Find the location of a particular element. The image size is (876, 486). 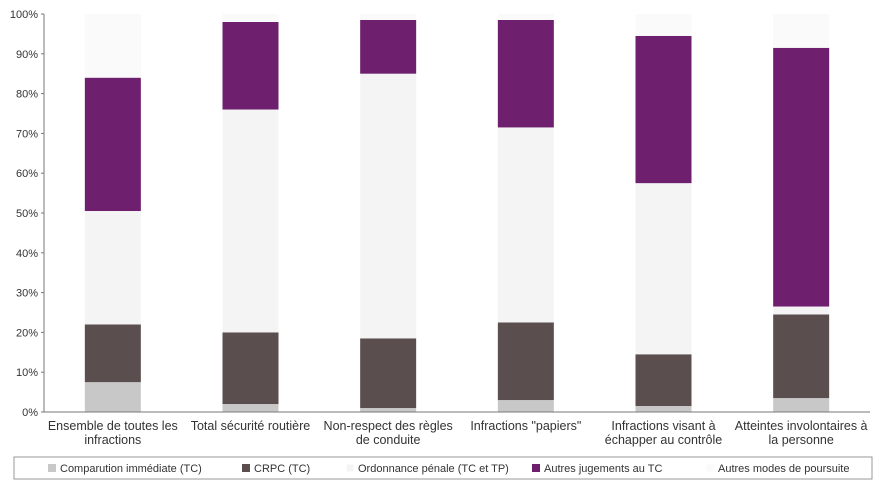

y-tick-label: 80% is located at coordinates (27, 95).